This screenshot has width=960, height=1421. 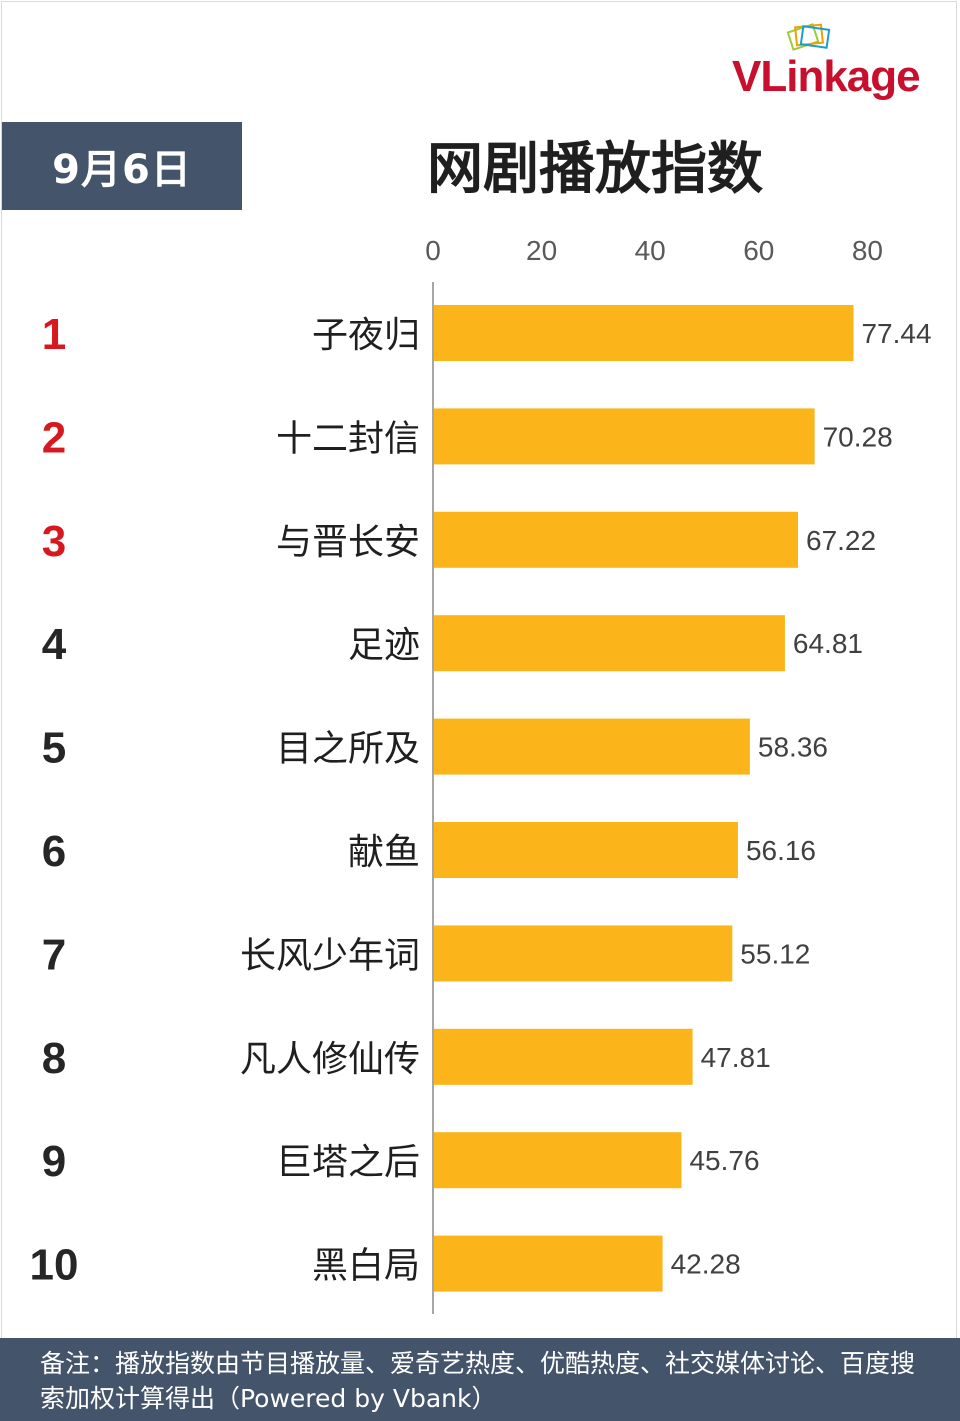 I want to click on category-label: 目之所及, so click(x=348, y=749).